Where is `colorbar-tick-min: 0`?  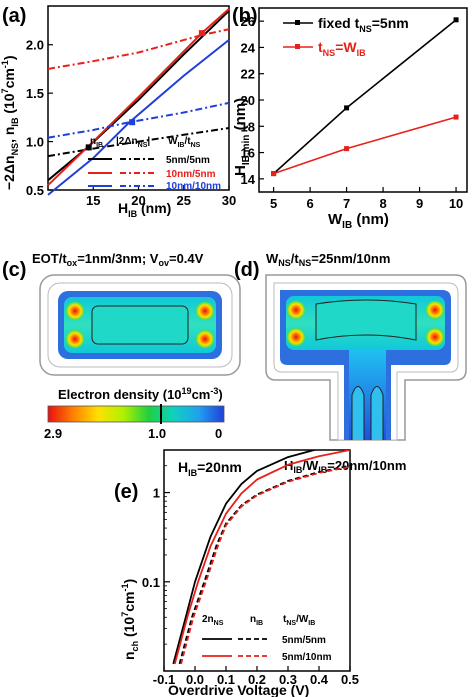
colorbar-tick-min: 0 is located at coordinates (218, 433).